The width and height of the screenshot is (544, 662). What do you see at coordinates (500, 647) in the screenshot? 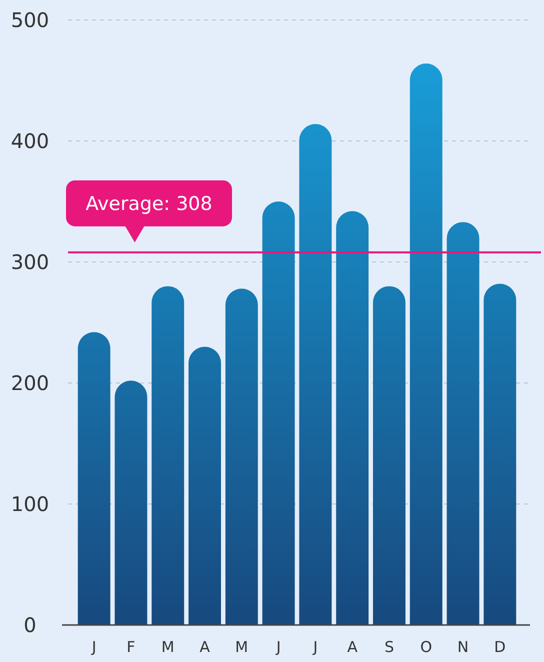
I see `x-tick-label: D` at bounding box center [500, 647].